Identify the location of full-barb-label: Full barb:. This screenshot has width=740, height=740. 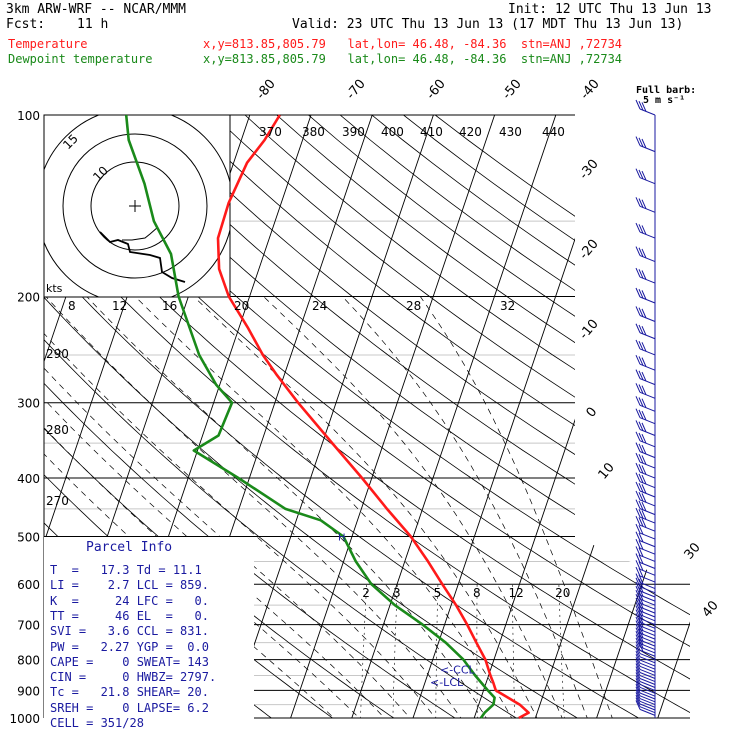
(666, 90).